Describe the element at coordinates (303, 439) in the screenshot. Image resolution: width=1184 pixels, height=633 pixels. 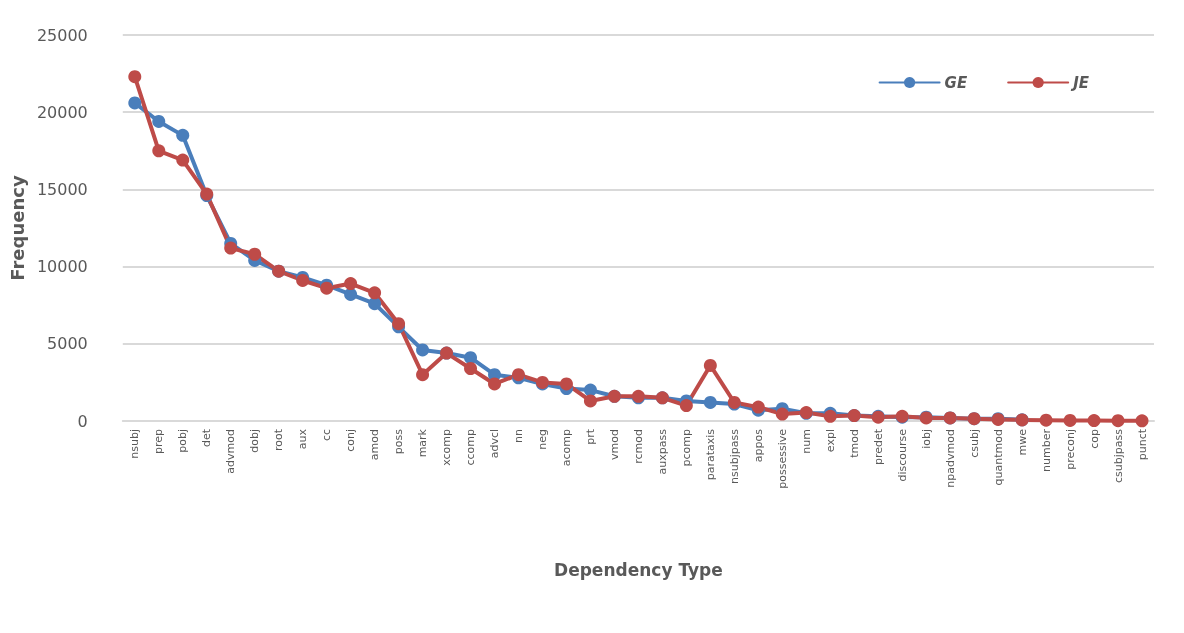
I see `x-tick-label: aux` at that location.